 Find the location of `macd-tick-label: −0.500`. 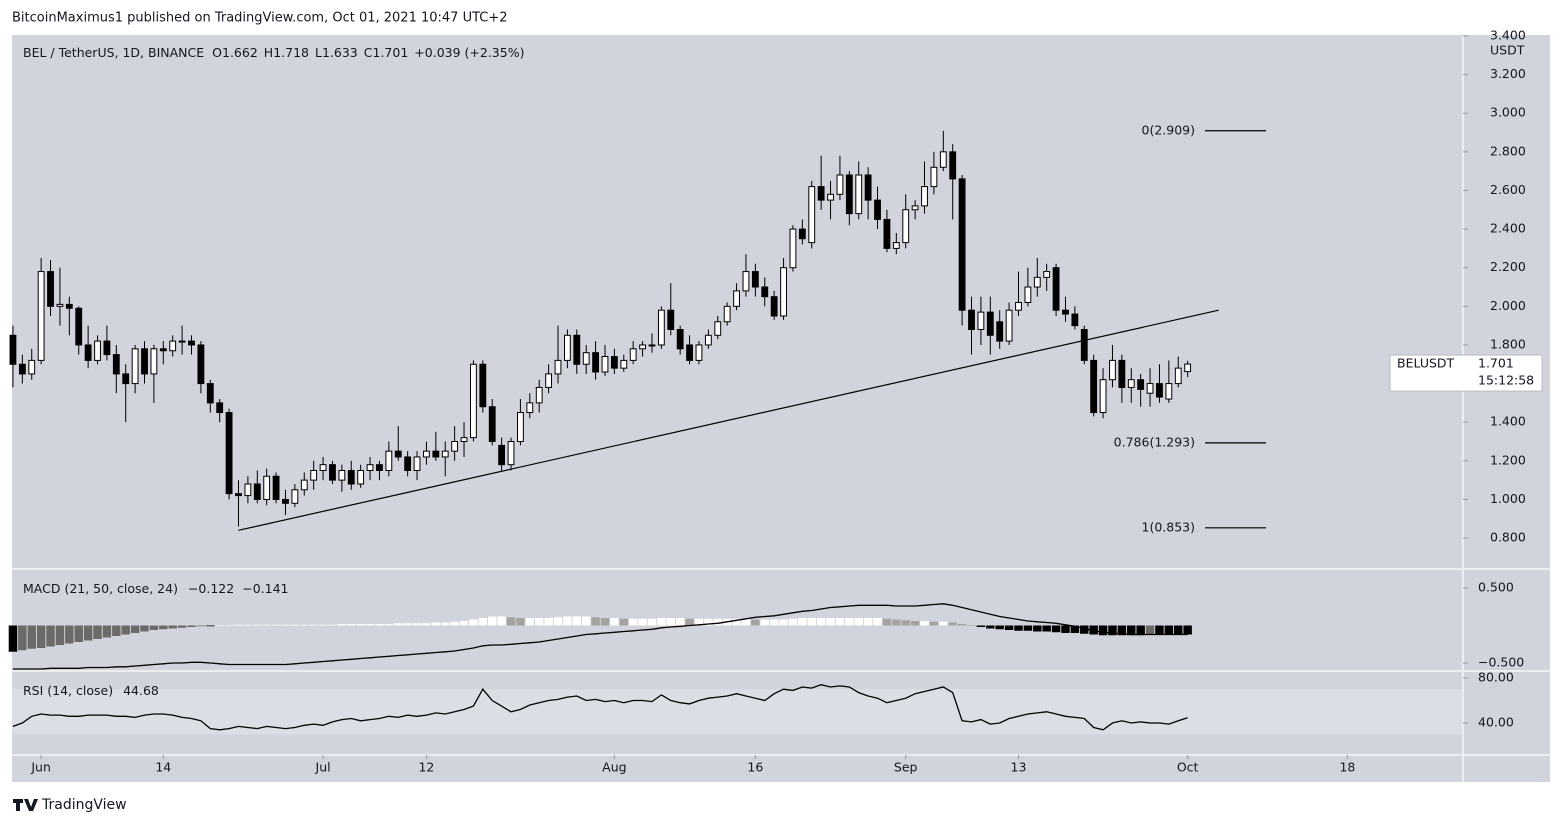

macd-tick-label: −0.500 is located at coordinates (1501, 662).